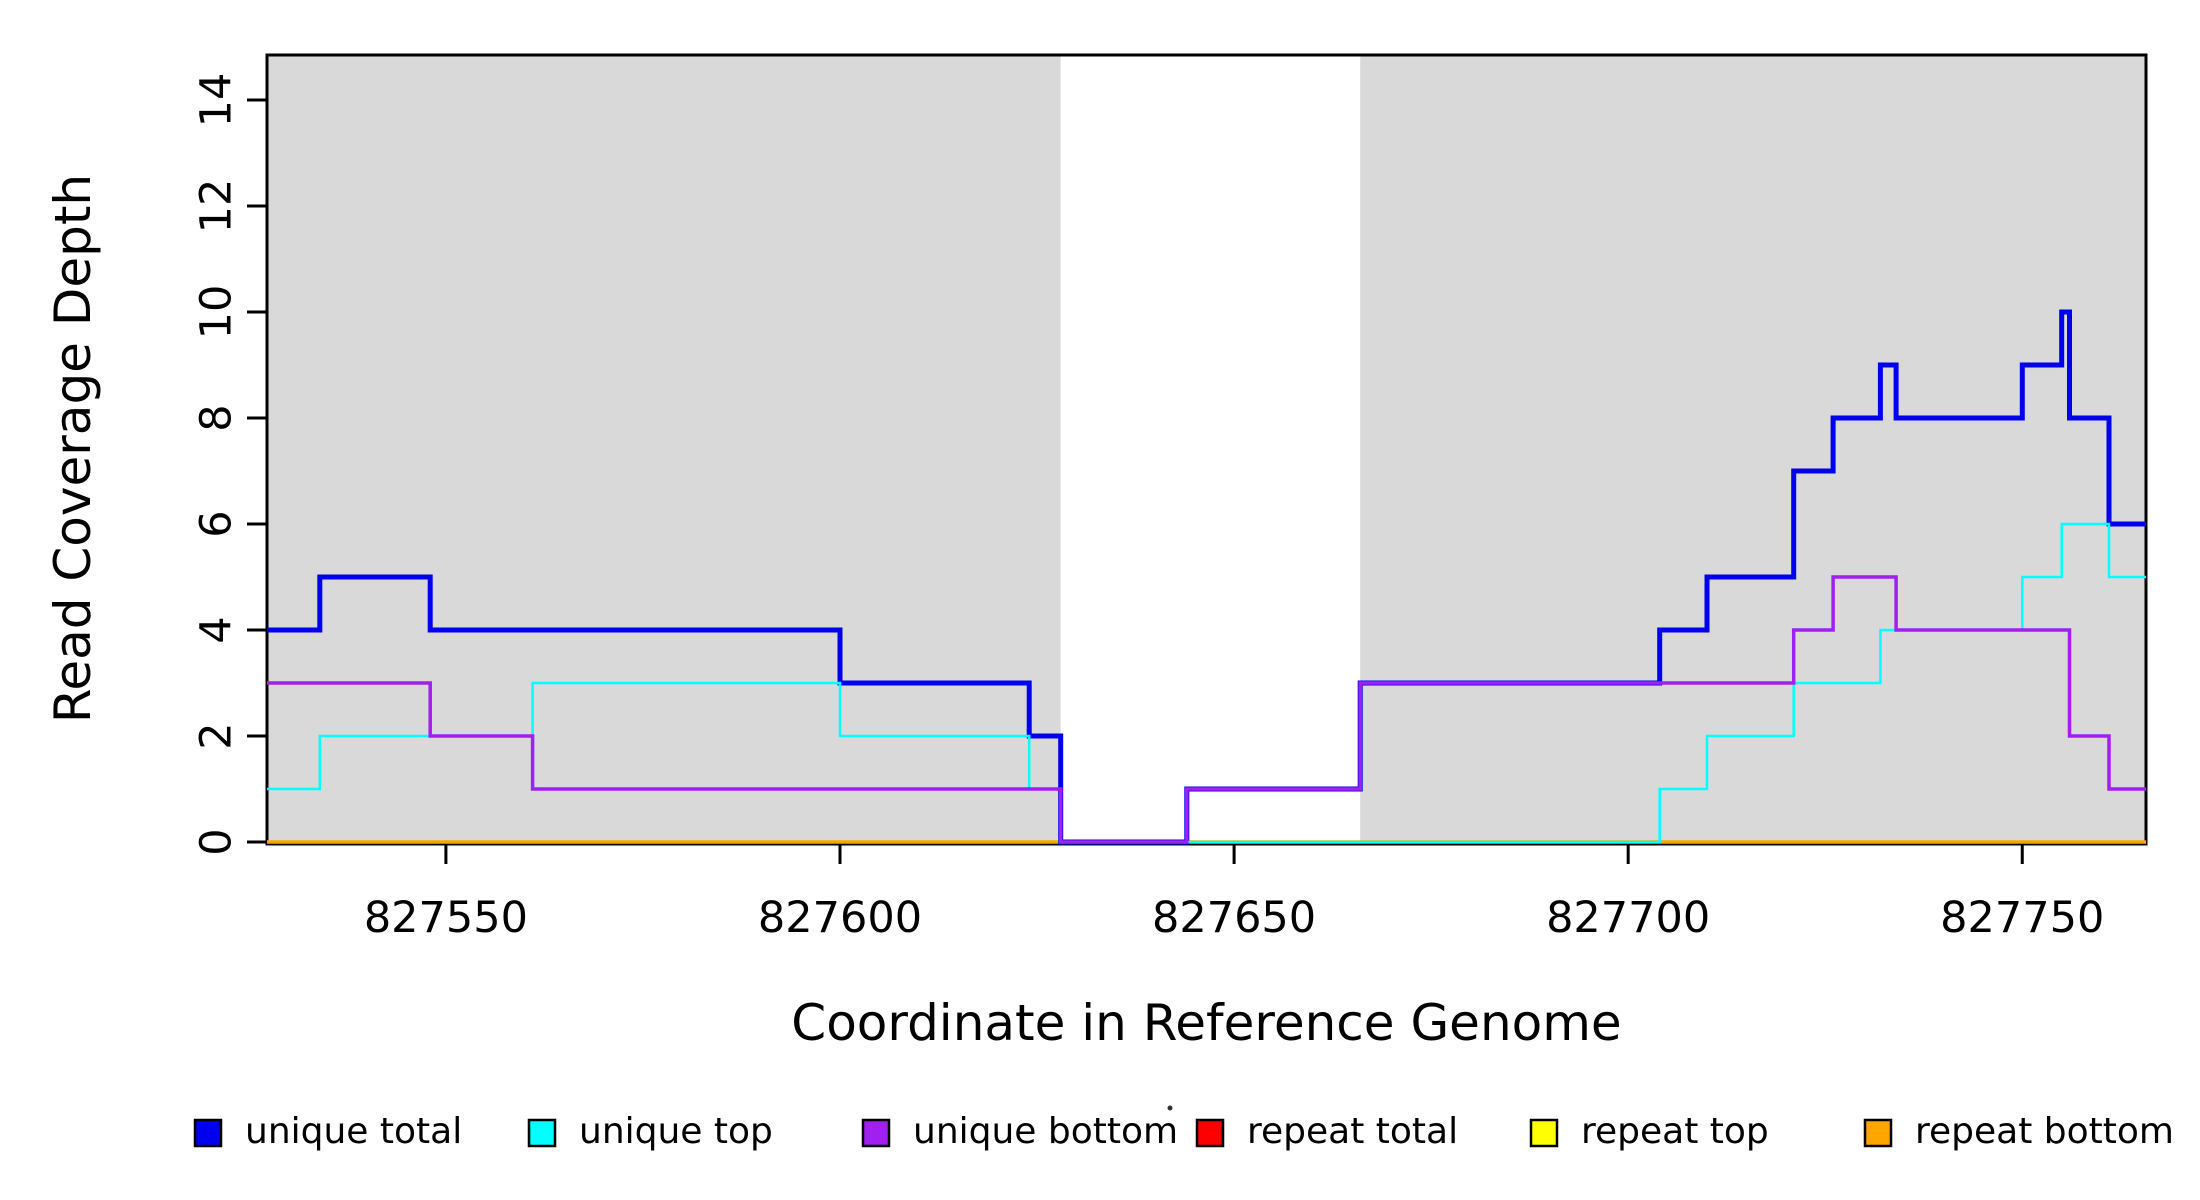  I want to click on legend-swatch-unique-total, so click(208, 1133).